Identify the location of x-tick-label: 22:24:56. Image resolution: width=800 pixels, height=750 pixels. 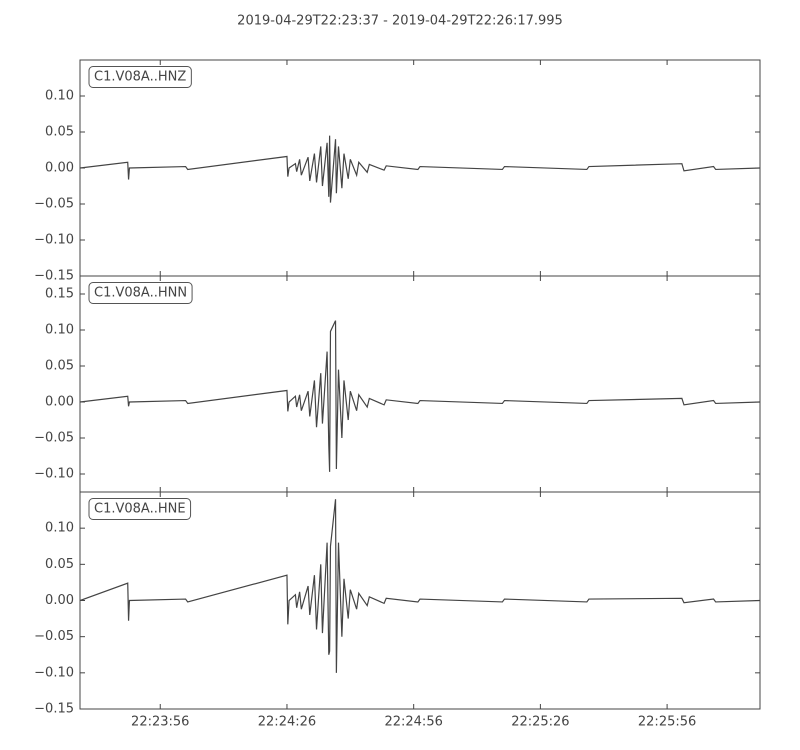
(413, 722).